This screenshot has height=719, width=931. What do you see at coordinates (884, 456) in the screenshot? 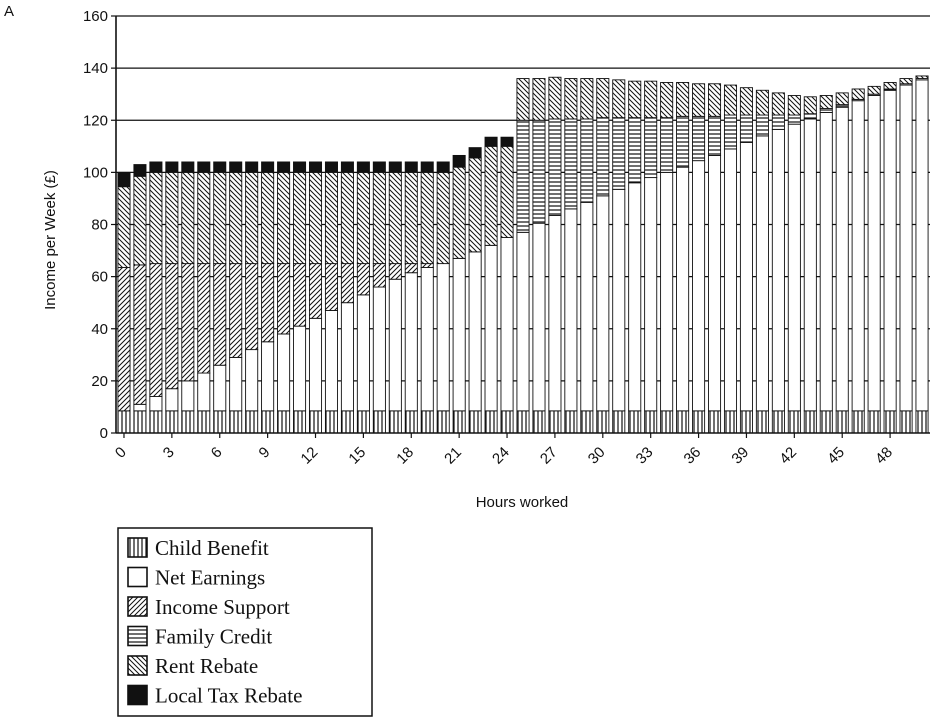
I see `x-tick-label: 48` at bounding box center [884, 456].